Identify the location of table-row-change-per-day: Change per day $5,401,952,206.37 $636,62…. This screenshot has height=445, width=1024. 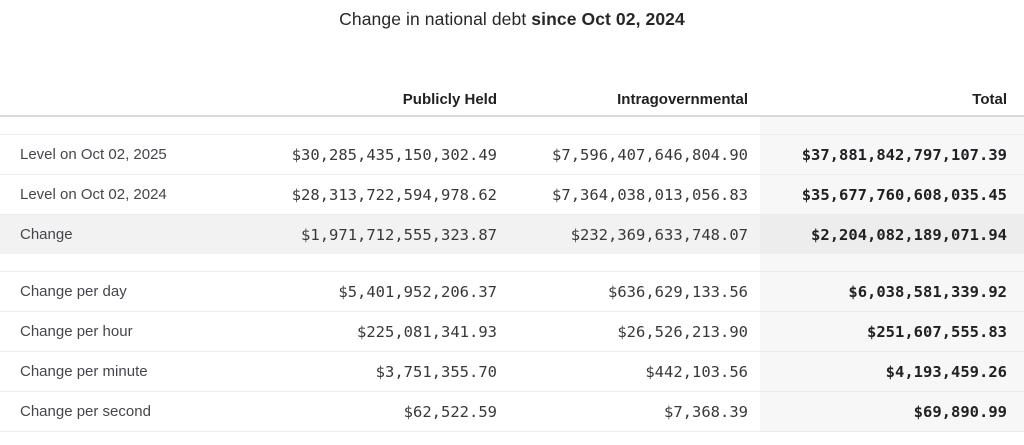
(512, 291).